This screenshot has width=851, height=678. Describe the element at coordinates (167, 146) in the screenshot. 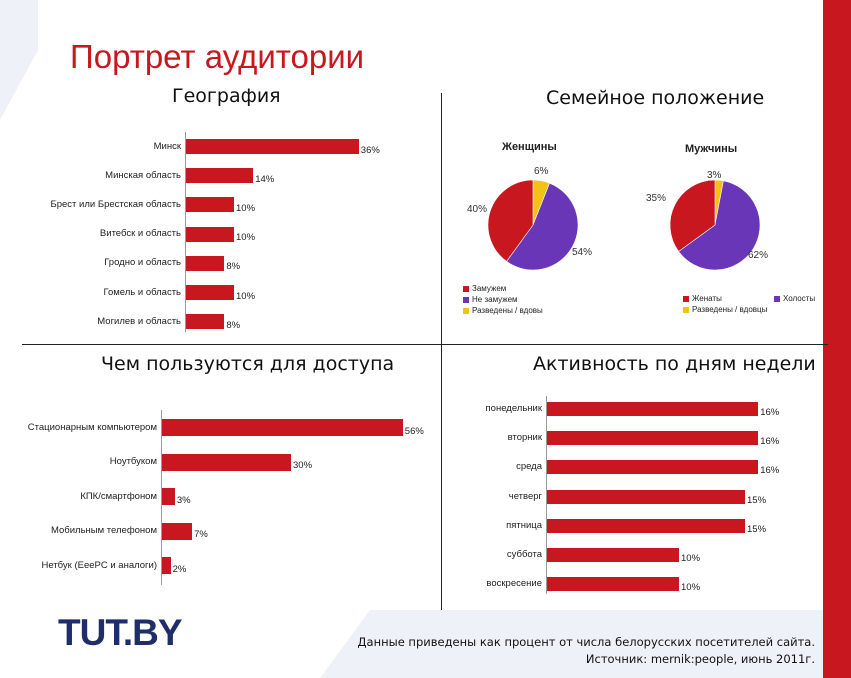

I see `bar-category-label: Минск` at that location.